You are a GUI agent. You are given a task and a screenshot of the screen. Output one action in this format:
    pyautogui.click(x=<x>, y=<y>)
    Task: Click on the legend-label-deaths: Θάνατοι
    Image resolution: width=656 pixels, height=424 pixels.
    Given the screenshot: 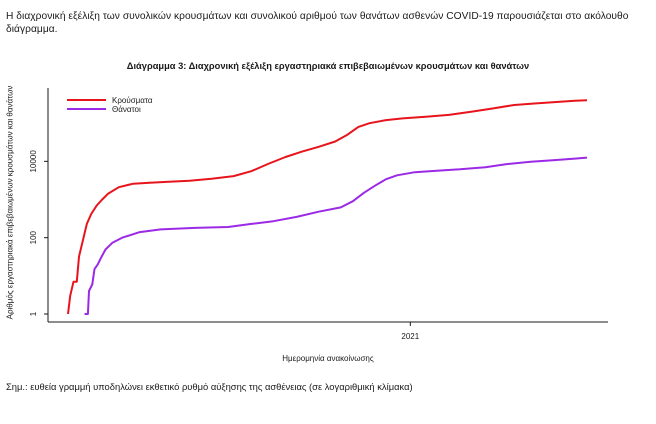 What is the action you would take?
    pyautogui.click(x=126, y=109)
    